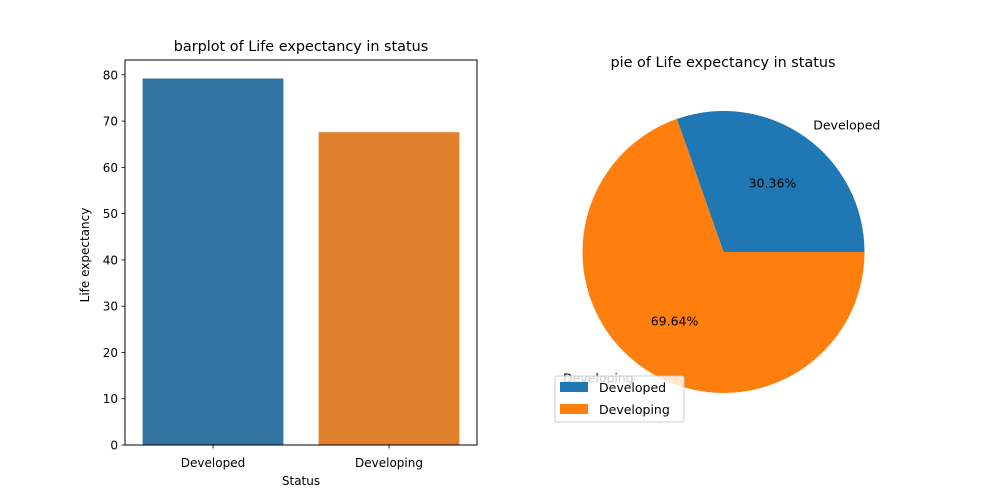 The image size is (1000, 500). I want to click on legend: Developed Developing, so click(619, 399).